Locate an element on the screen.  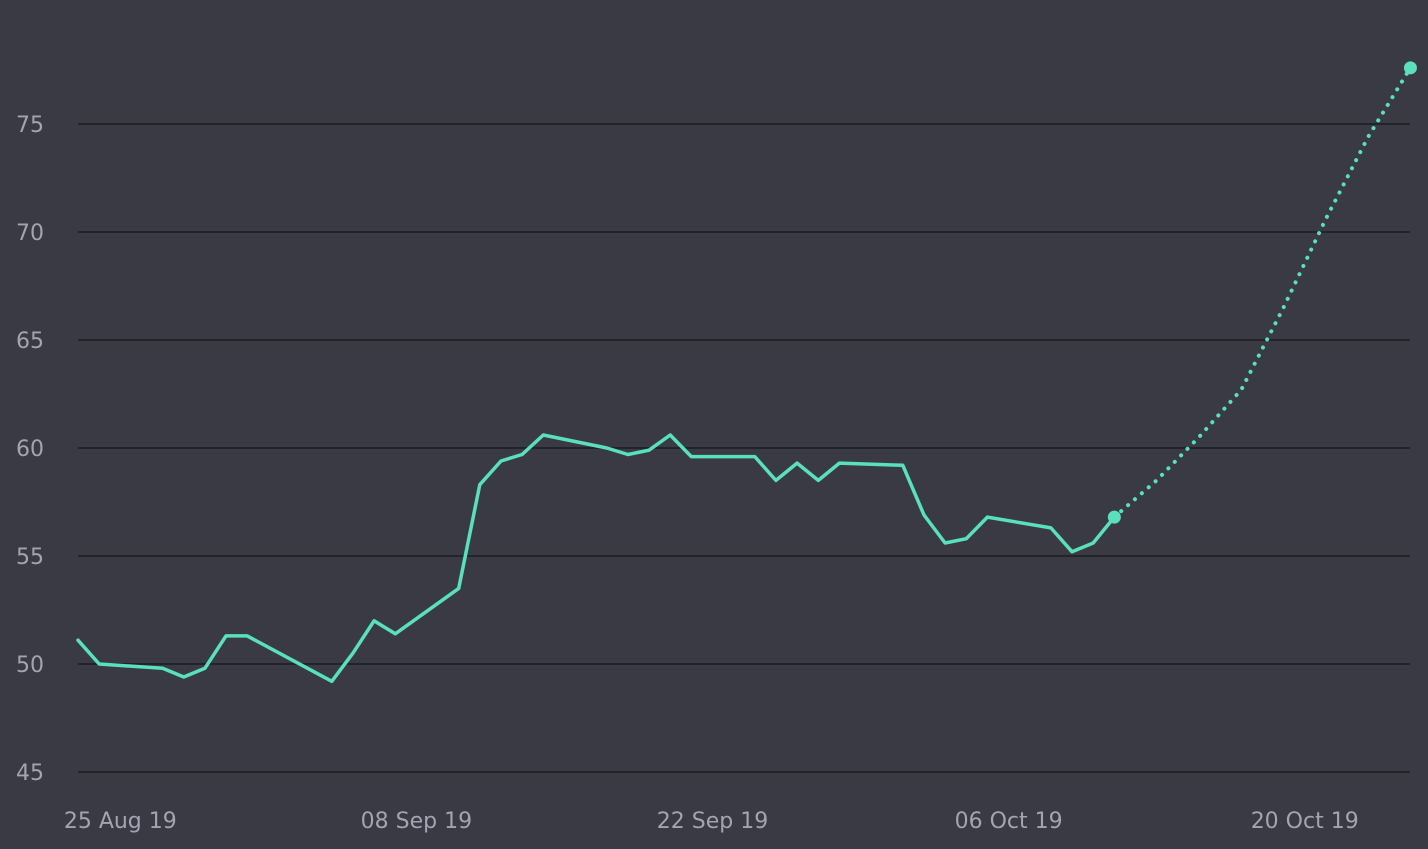
last-actual-point is located at coordinates (1114, 517).